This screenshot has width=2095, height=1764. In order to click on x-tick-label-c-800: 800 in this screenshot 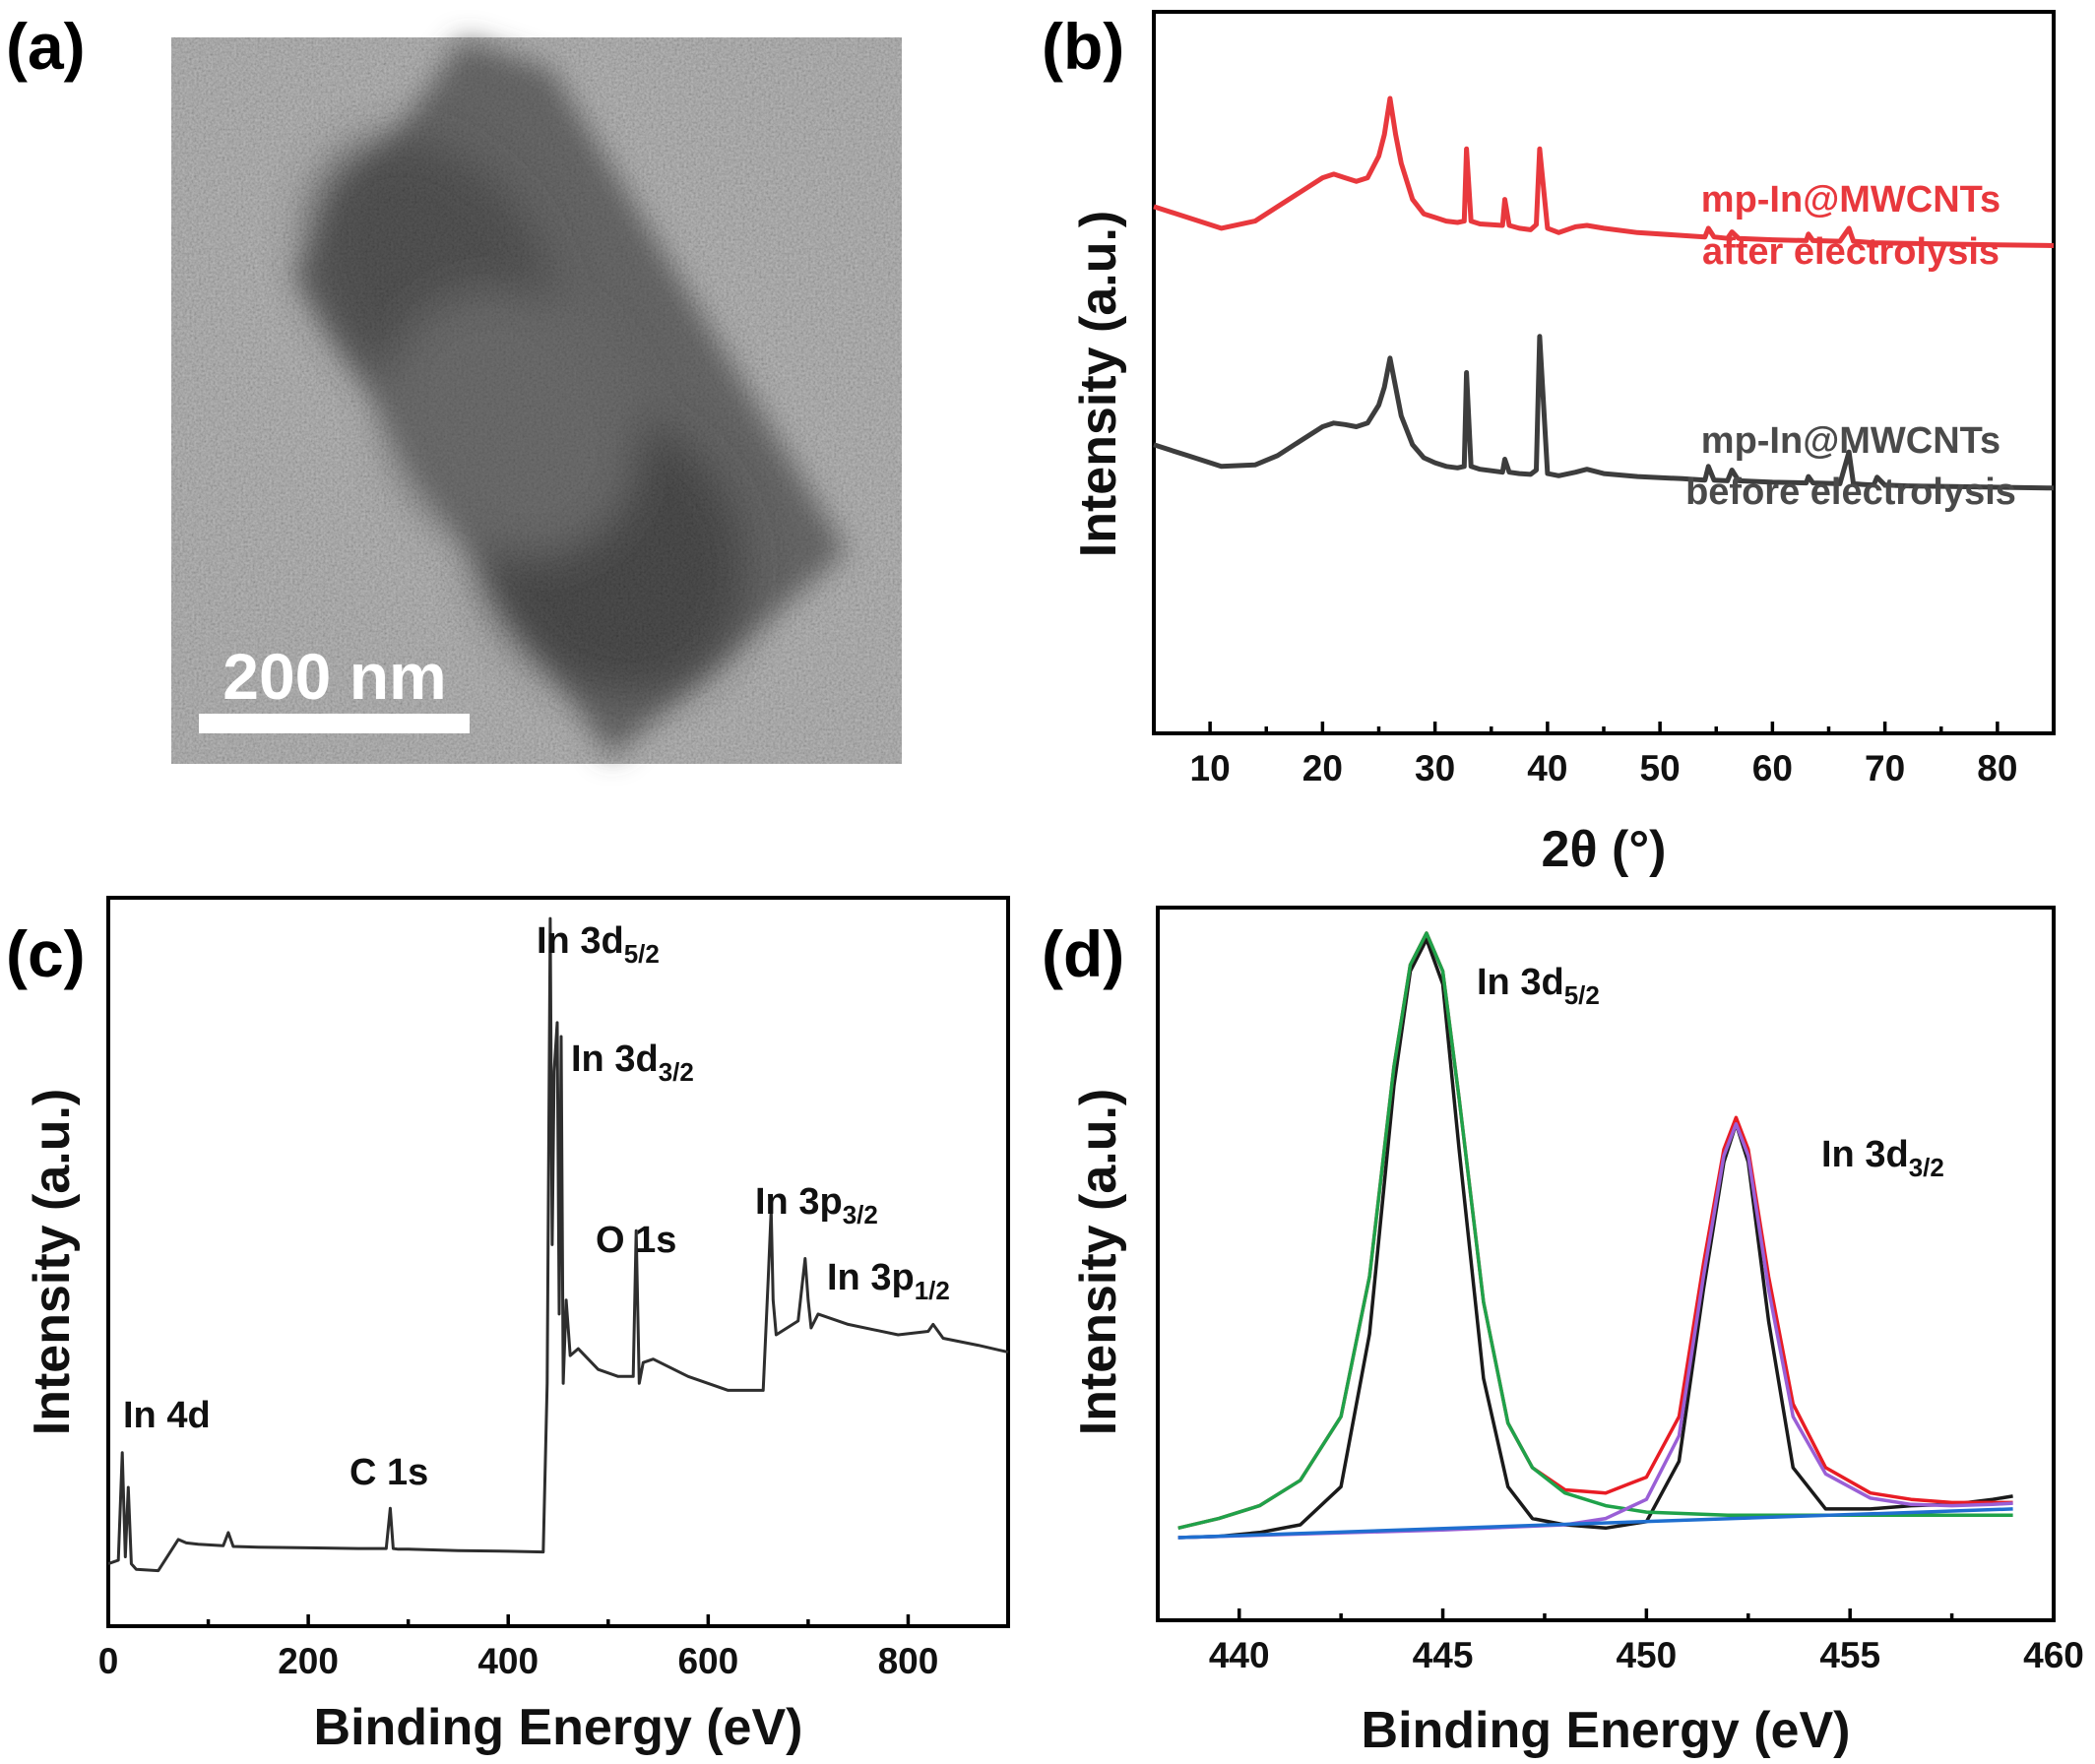, I will do `click(908, 1661)`.